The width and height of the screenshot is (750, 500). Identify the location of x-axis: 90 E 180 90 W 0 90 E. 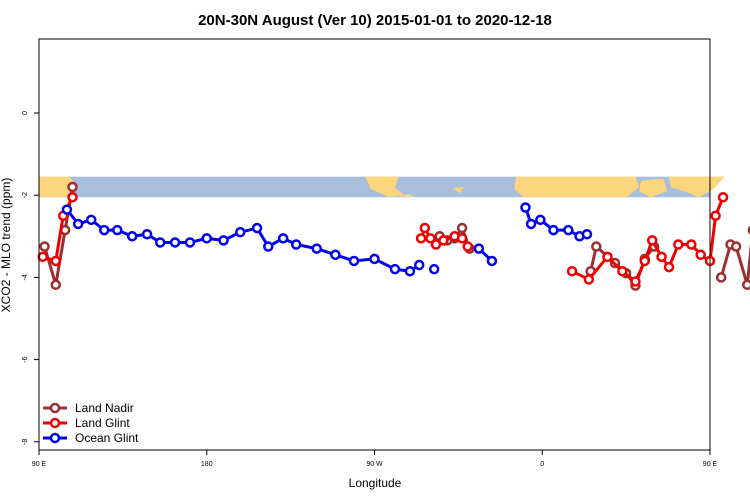
(375, 459).